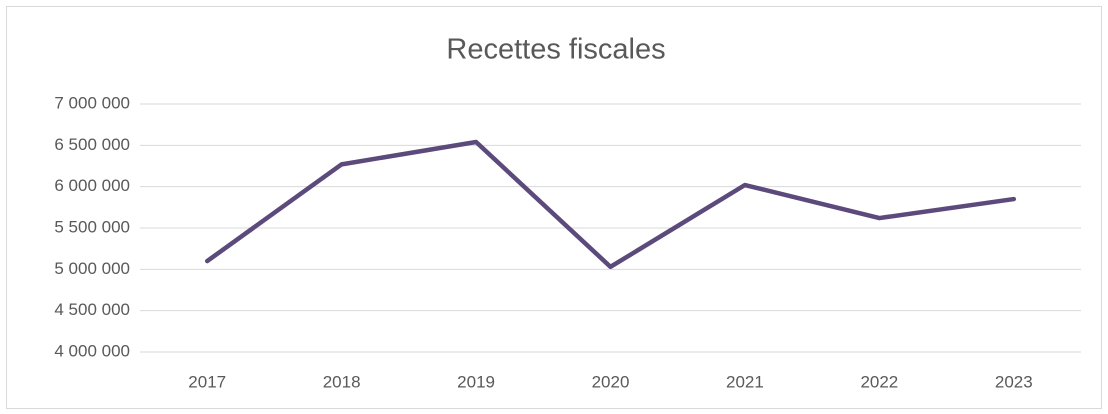 The image size is (1108, 414). What do you see at coordinates (92, 102) in the screenshot?
I see `y-tick-label: 7 000 000` at bounding box center [92, 102].